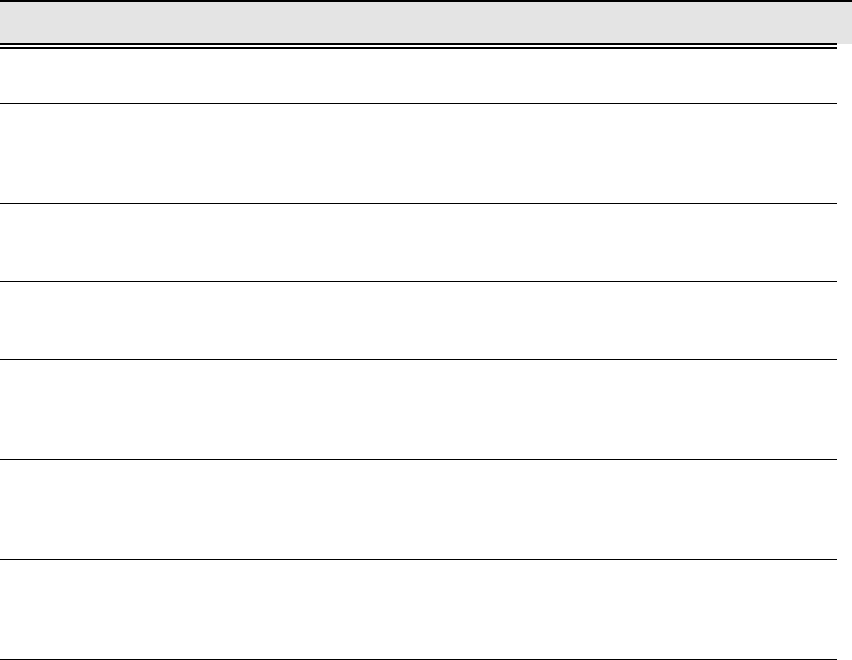 This screenshot has height=660, width=852. I want to click on table-header, so click(426, 22).